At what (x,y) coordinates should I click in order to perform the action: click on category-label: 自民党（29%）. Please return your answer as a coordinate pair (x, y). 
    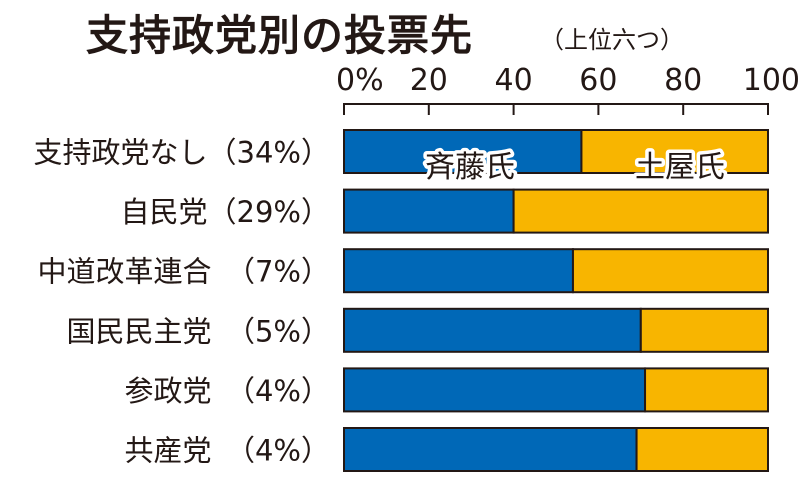
    Looking at the image, I should click on (225, 212).